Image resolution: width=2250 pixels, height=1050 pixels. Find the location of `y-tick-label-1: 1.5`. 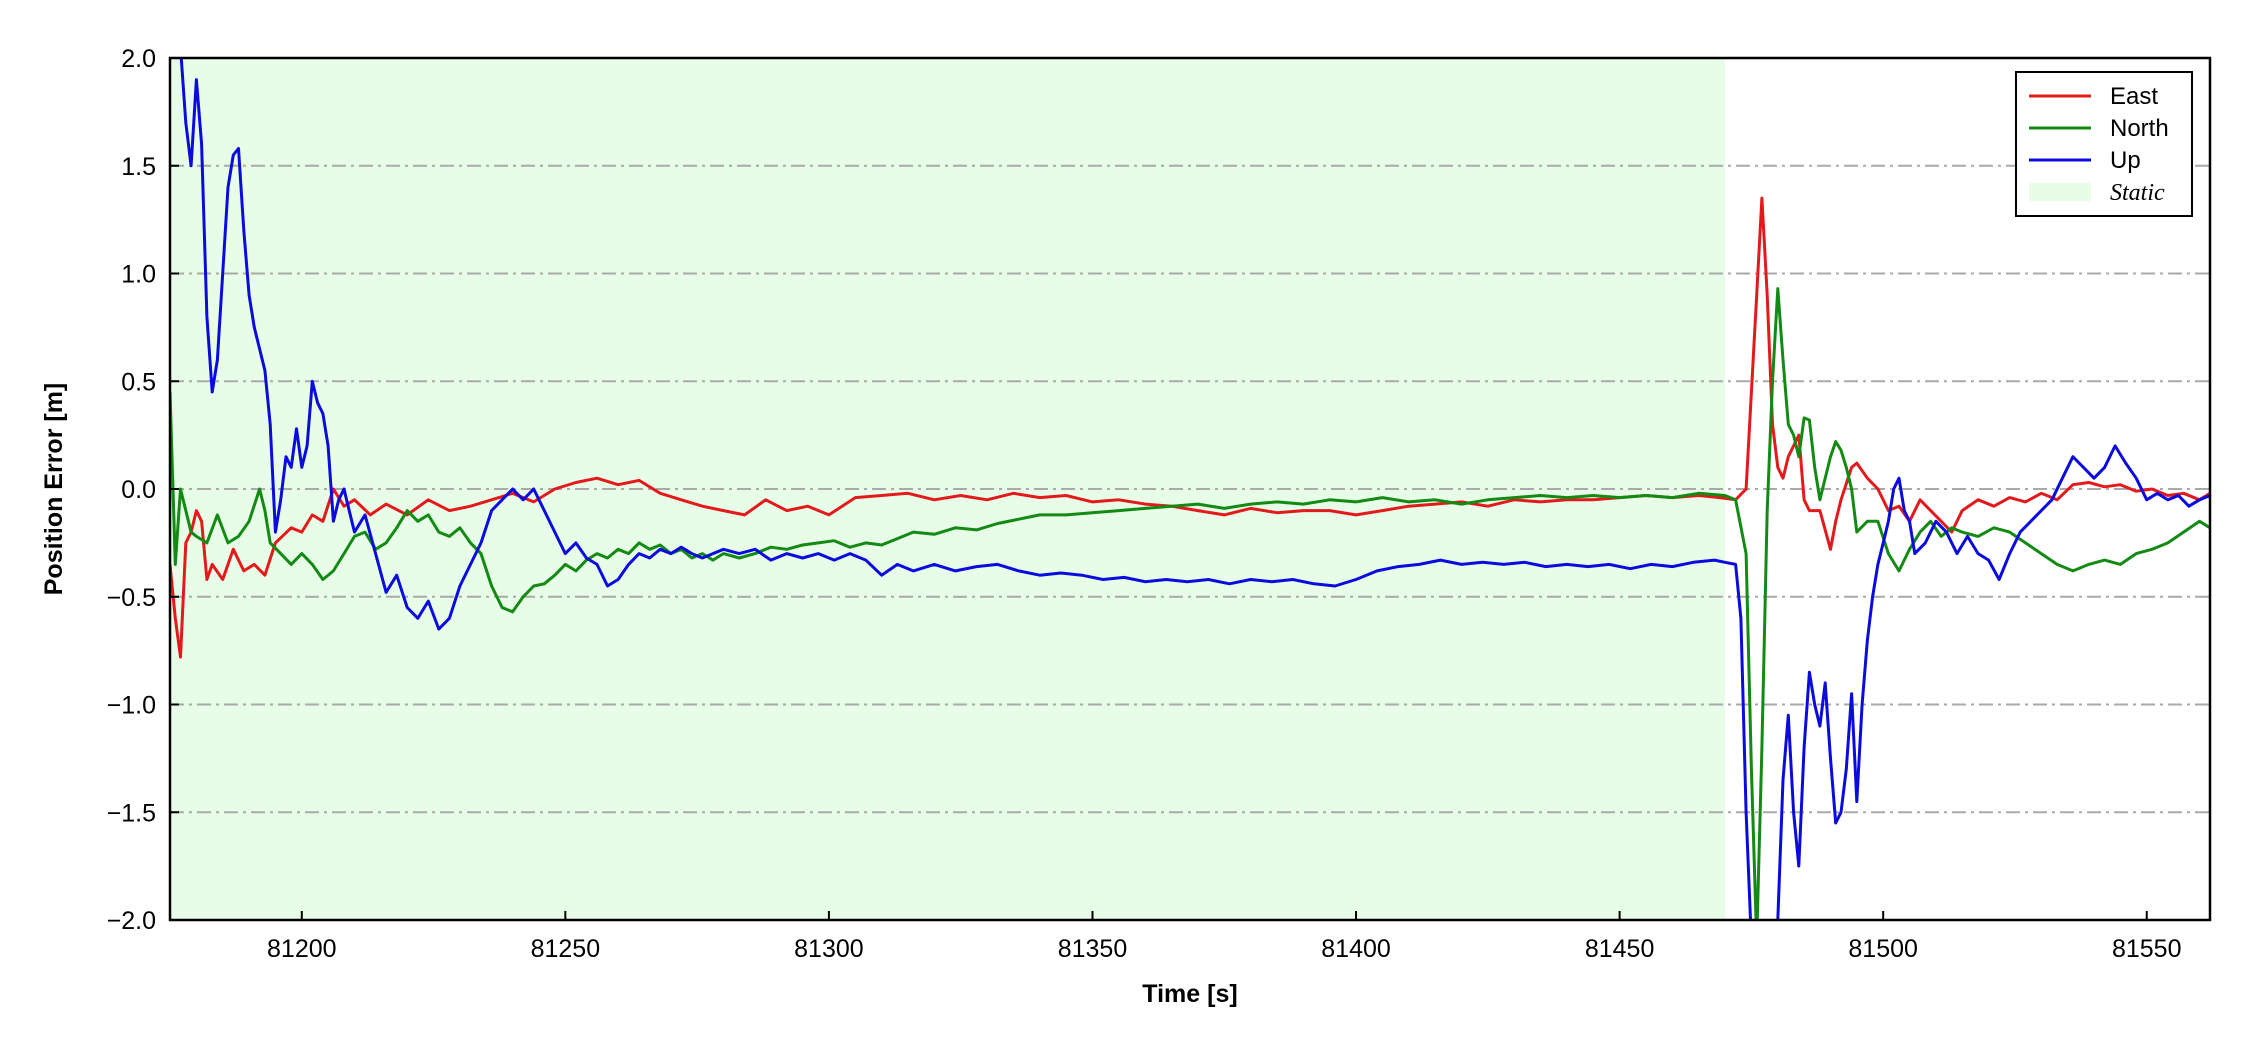

y-tick-label-1: 1.5 is located at coordinates (138, 167).